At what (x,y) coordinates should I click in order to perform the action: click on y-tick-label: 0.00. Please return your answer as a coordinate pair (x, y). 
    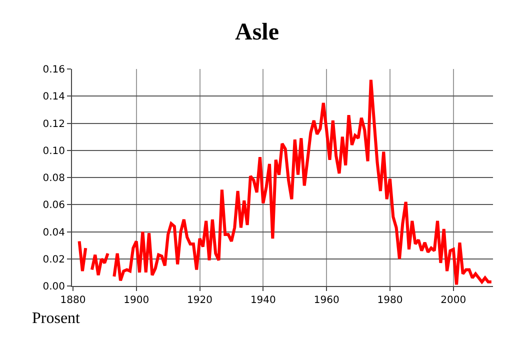
    Looking at the image, I should click on (53, 287).